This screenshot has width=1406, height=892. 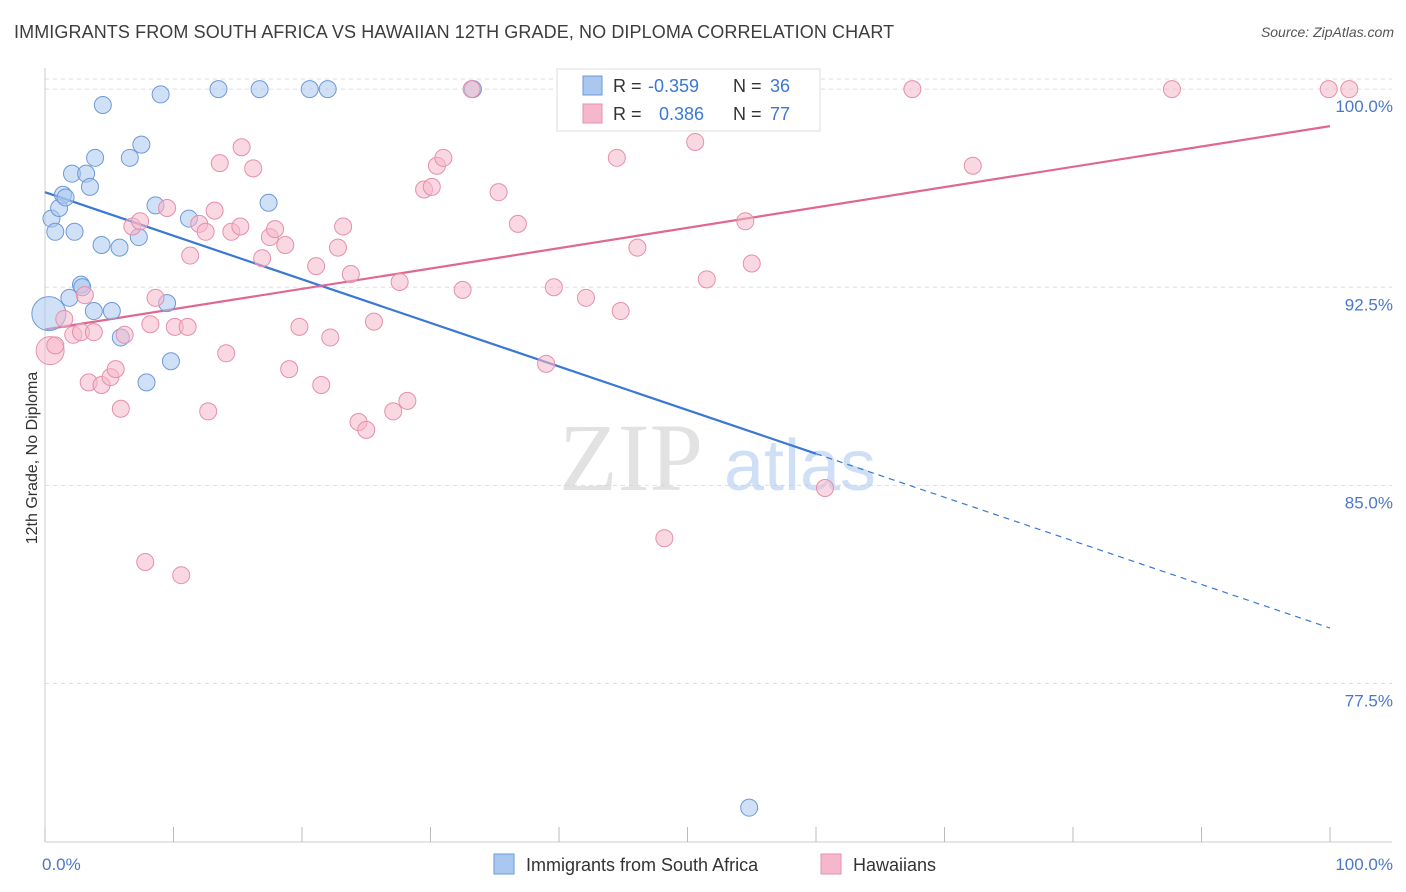 What do you see at coordinates (1364, 864) in the screenshot?
I see `x-tick-label-right: 100.0%` at bounding box center [1364, 864].